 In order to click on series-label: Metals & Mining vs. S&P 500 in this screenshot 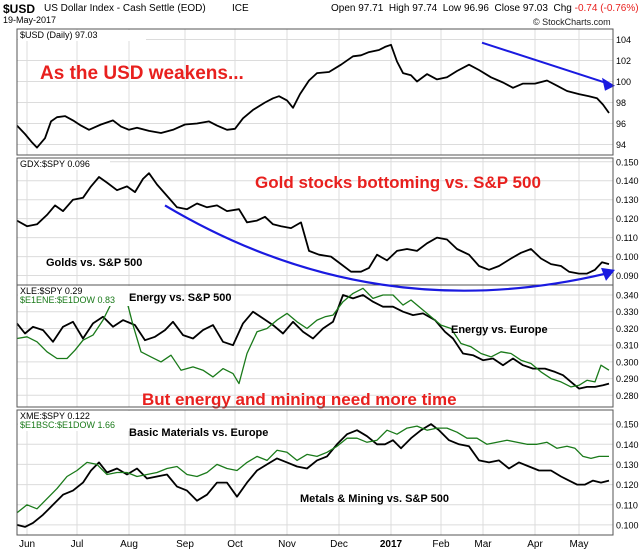, I will do `click(374, 499)`.